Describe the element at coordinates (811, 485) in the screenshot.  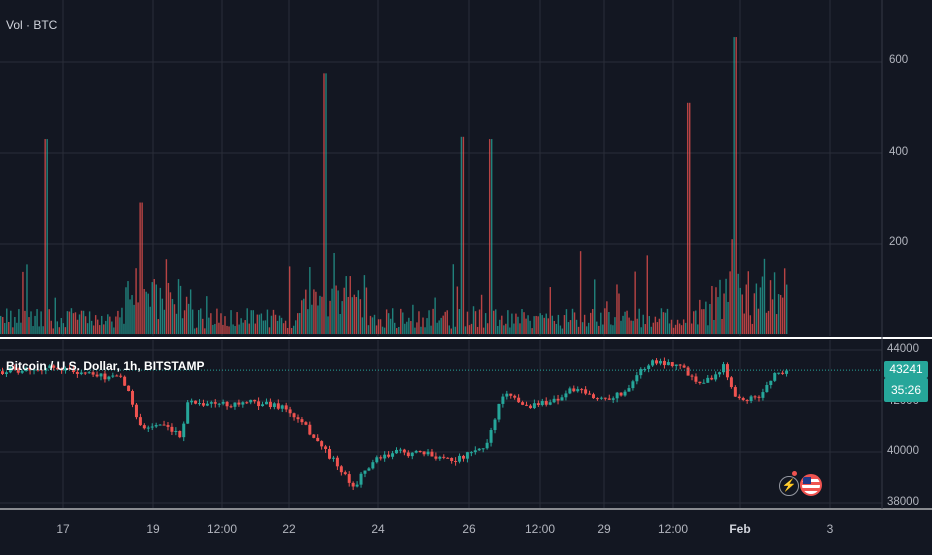
I see `us-flag-icon` at that location.